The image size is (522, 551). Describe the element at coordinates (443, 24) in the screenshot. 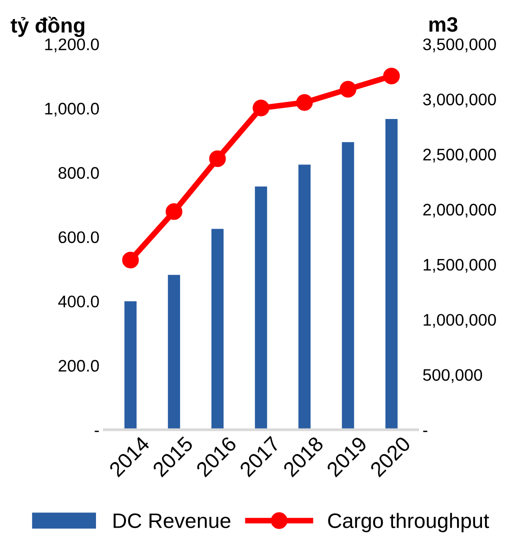

I see `y2-axis-title: m3` at that location.